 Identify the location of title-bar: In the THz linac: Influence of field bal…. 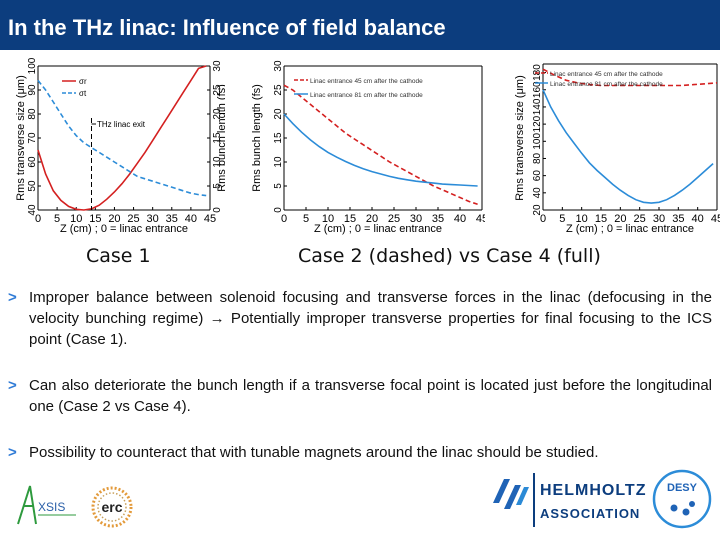
(360, 25).